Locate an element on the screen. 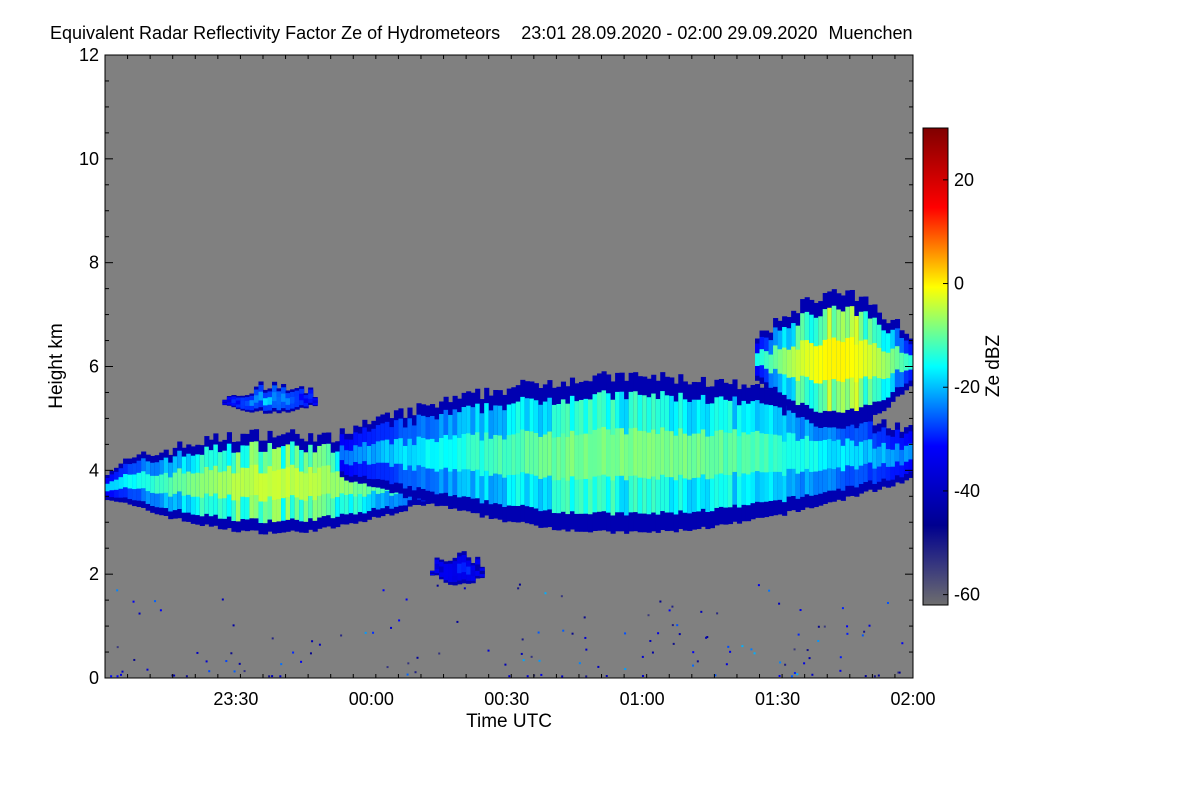 The image size is (1200, 800). y-tick-label: 0 is located at coordinates (94, 678).